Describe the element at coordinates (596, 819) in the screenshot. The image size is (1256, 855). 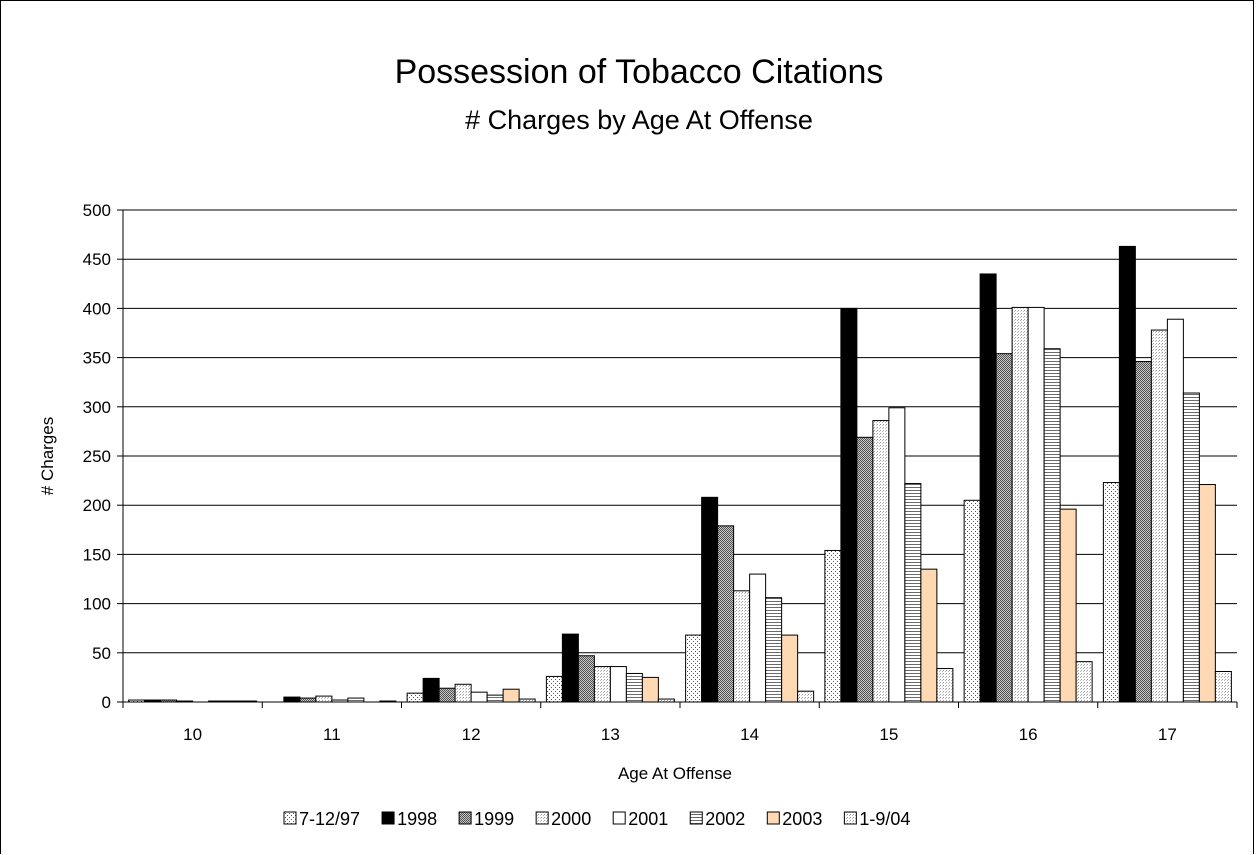
I see `legend: 7-12/97 1998 1999 2000 2001 2002 2003 1-9/04` at that location.